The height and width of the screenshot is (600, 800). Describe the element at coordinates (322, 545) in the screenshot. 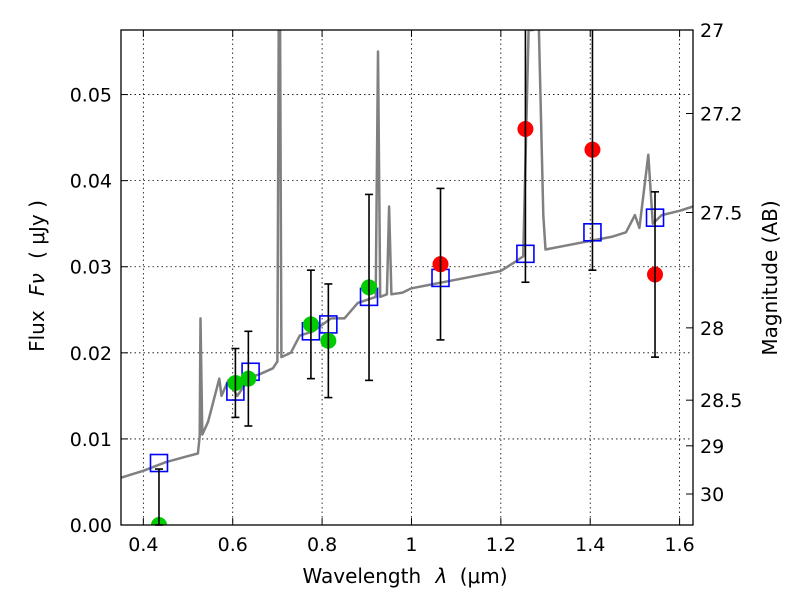

I see `x-tick-label: 0.8` at that location.